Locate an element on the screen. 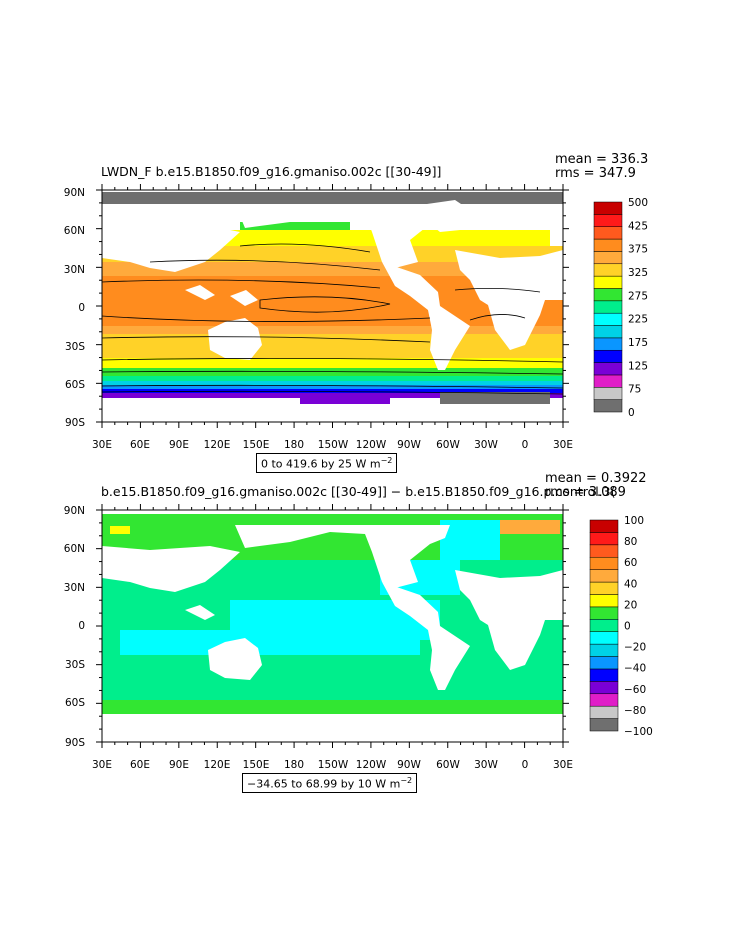 This screenshot has height=945, width=733. p1-lat-label: 90N is located at coordinates (74, 193).